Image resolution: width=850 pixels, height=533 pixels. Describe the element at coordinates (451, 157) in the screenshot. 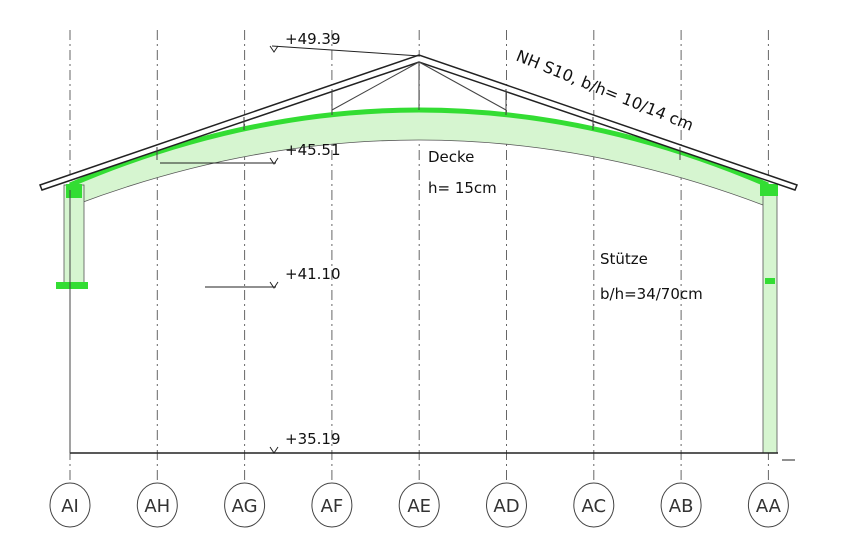

I see `slab-note: Decke` at that location.